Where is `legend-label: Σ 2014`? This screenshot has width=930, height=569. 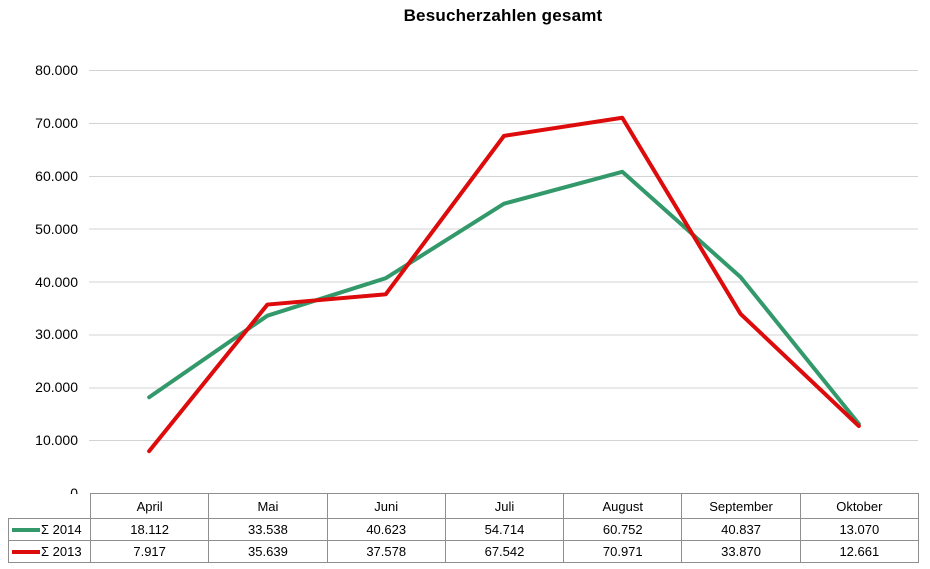 legend-label: Σ 2014 is located at coordinates (61, 529).